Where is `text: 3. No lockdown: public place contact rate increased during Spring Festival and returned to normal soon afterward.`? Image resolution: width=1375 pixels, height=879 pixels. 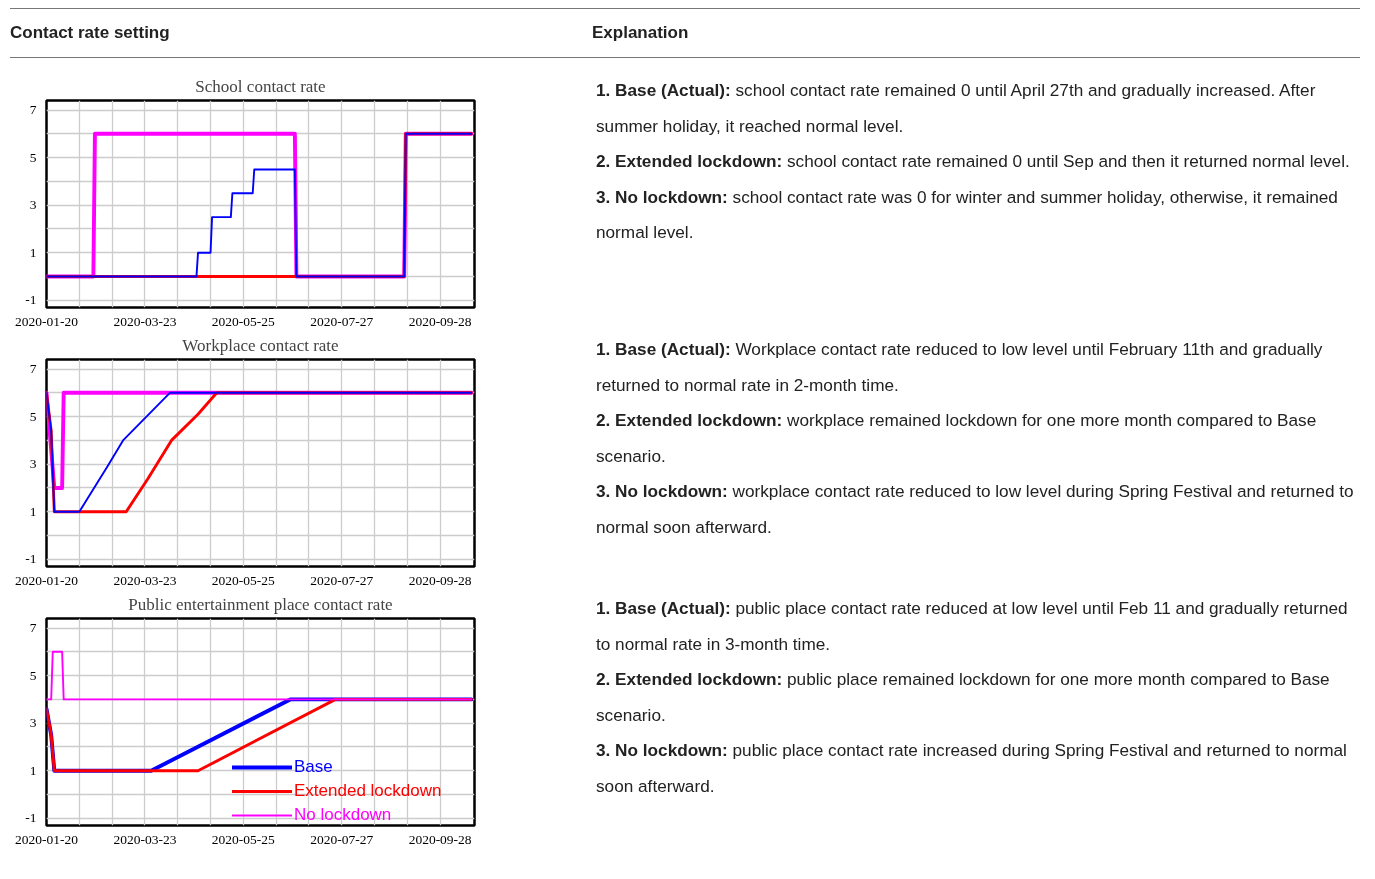
text: 3. No lockdown: public place contact rate increased during Spring Festival and returned to normal soon afterward. is located at coordinates (971, 768).